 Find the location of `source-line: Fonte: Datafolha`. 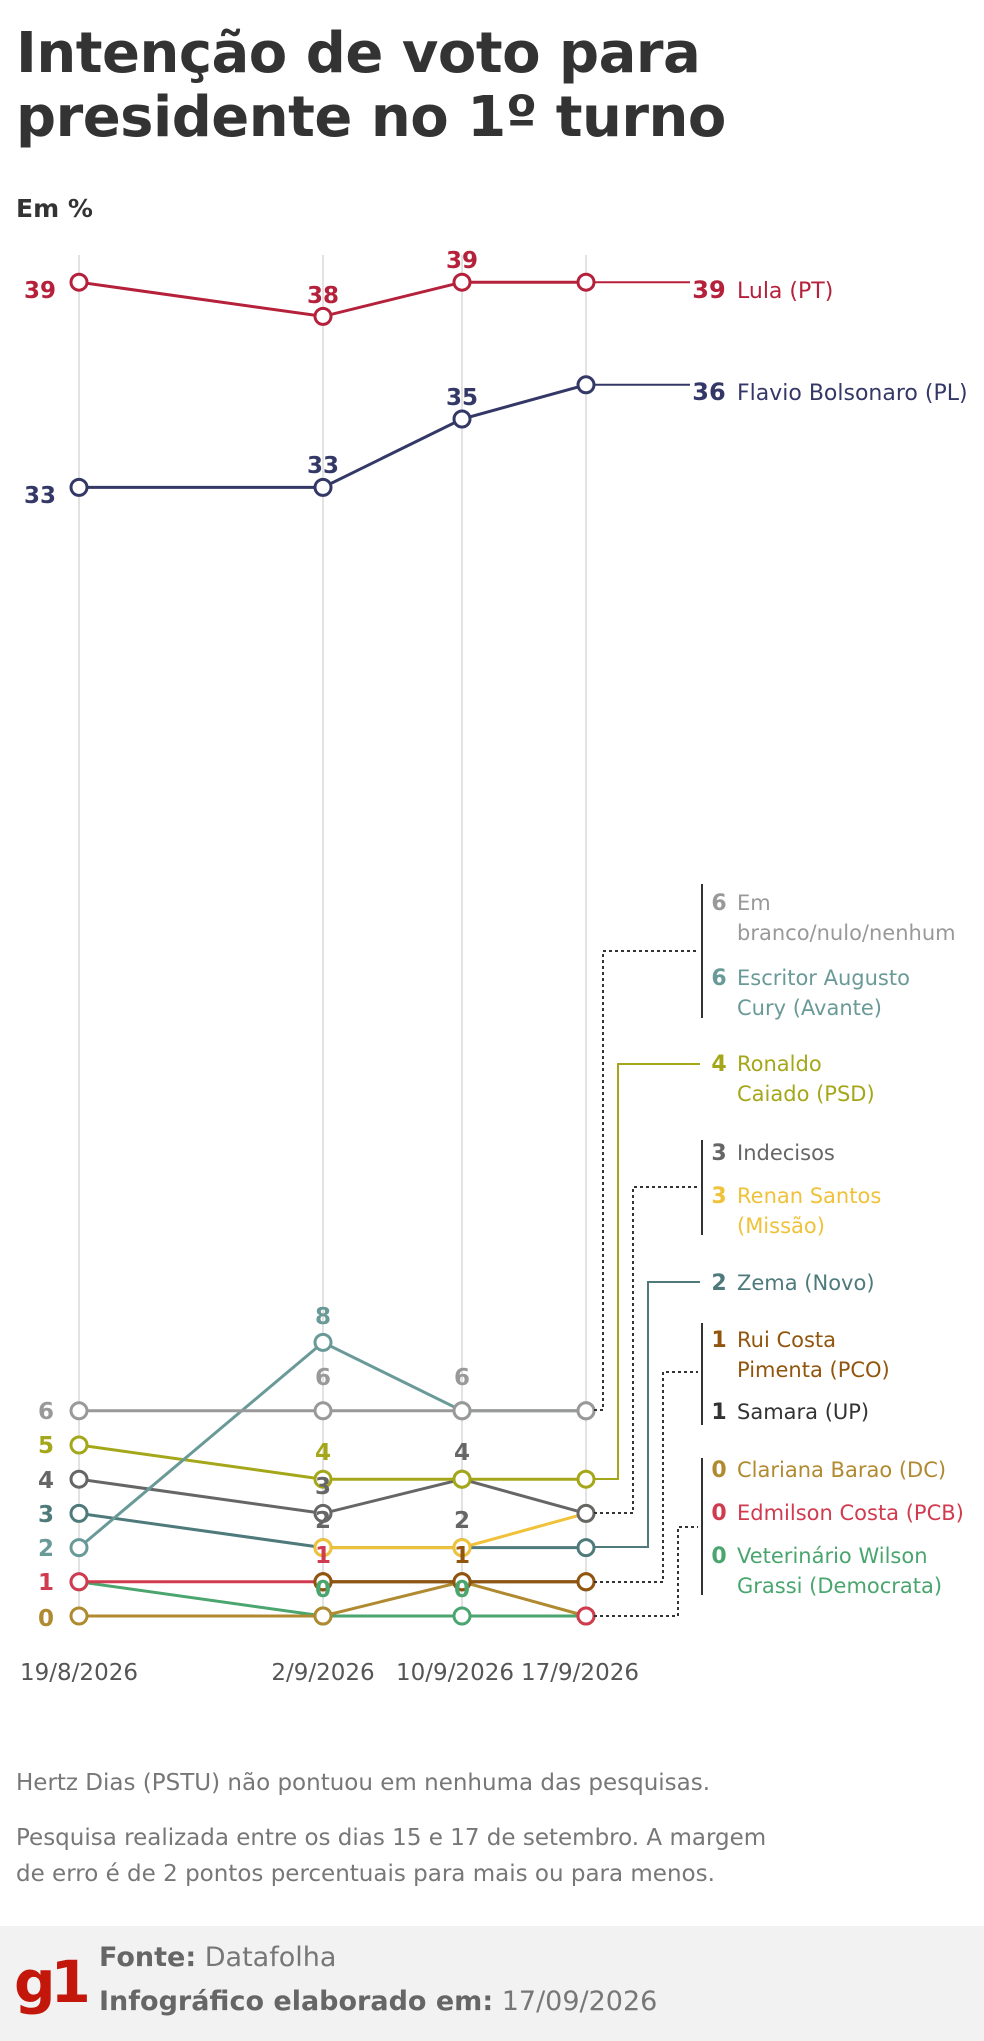

source-line: Fonte: Datafolha is located at coordinates (217, 1957).